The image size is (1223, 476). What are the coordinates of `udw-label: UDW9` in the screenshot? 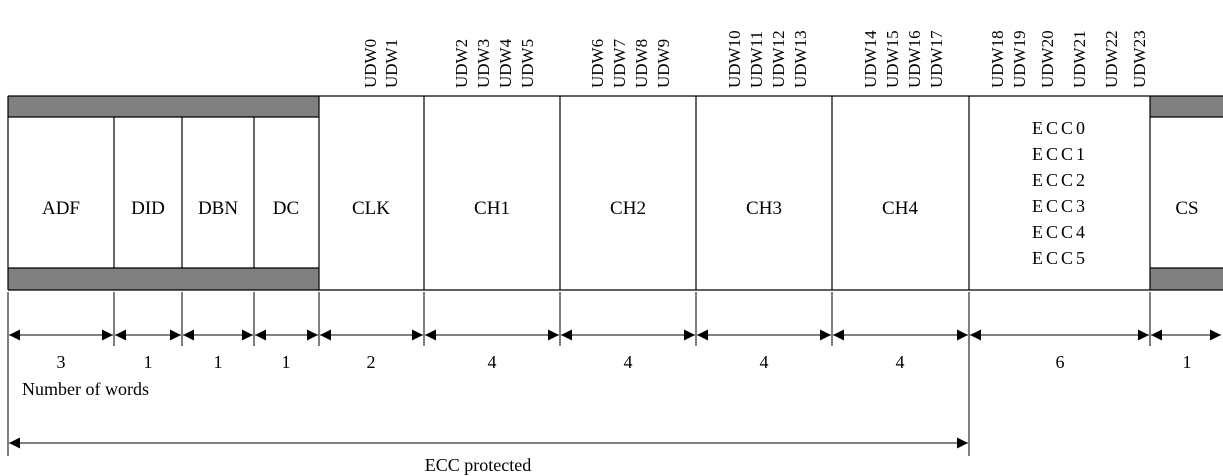 It's located at (663, 63).